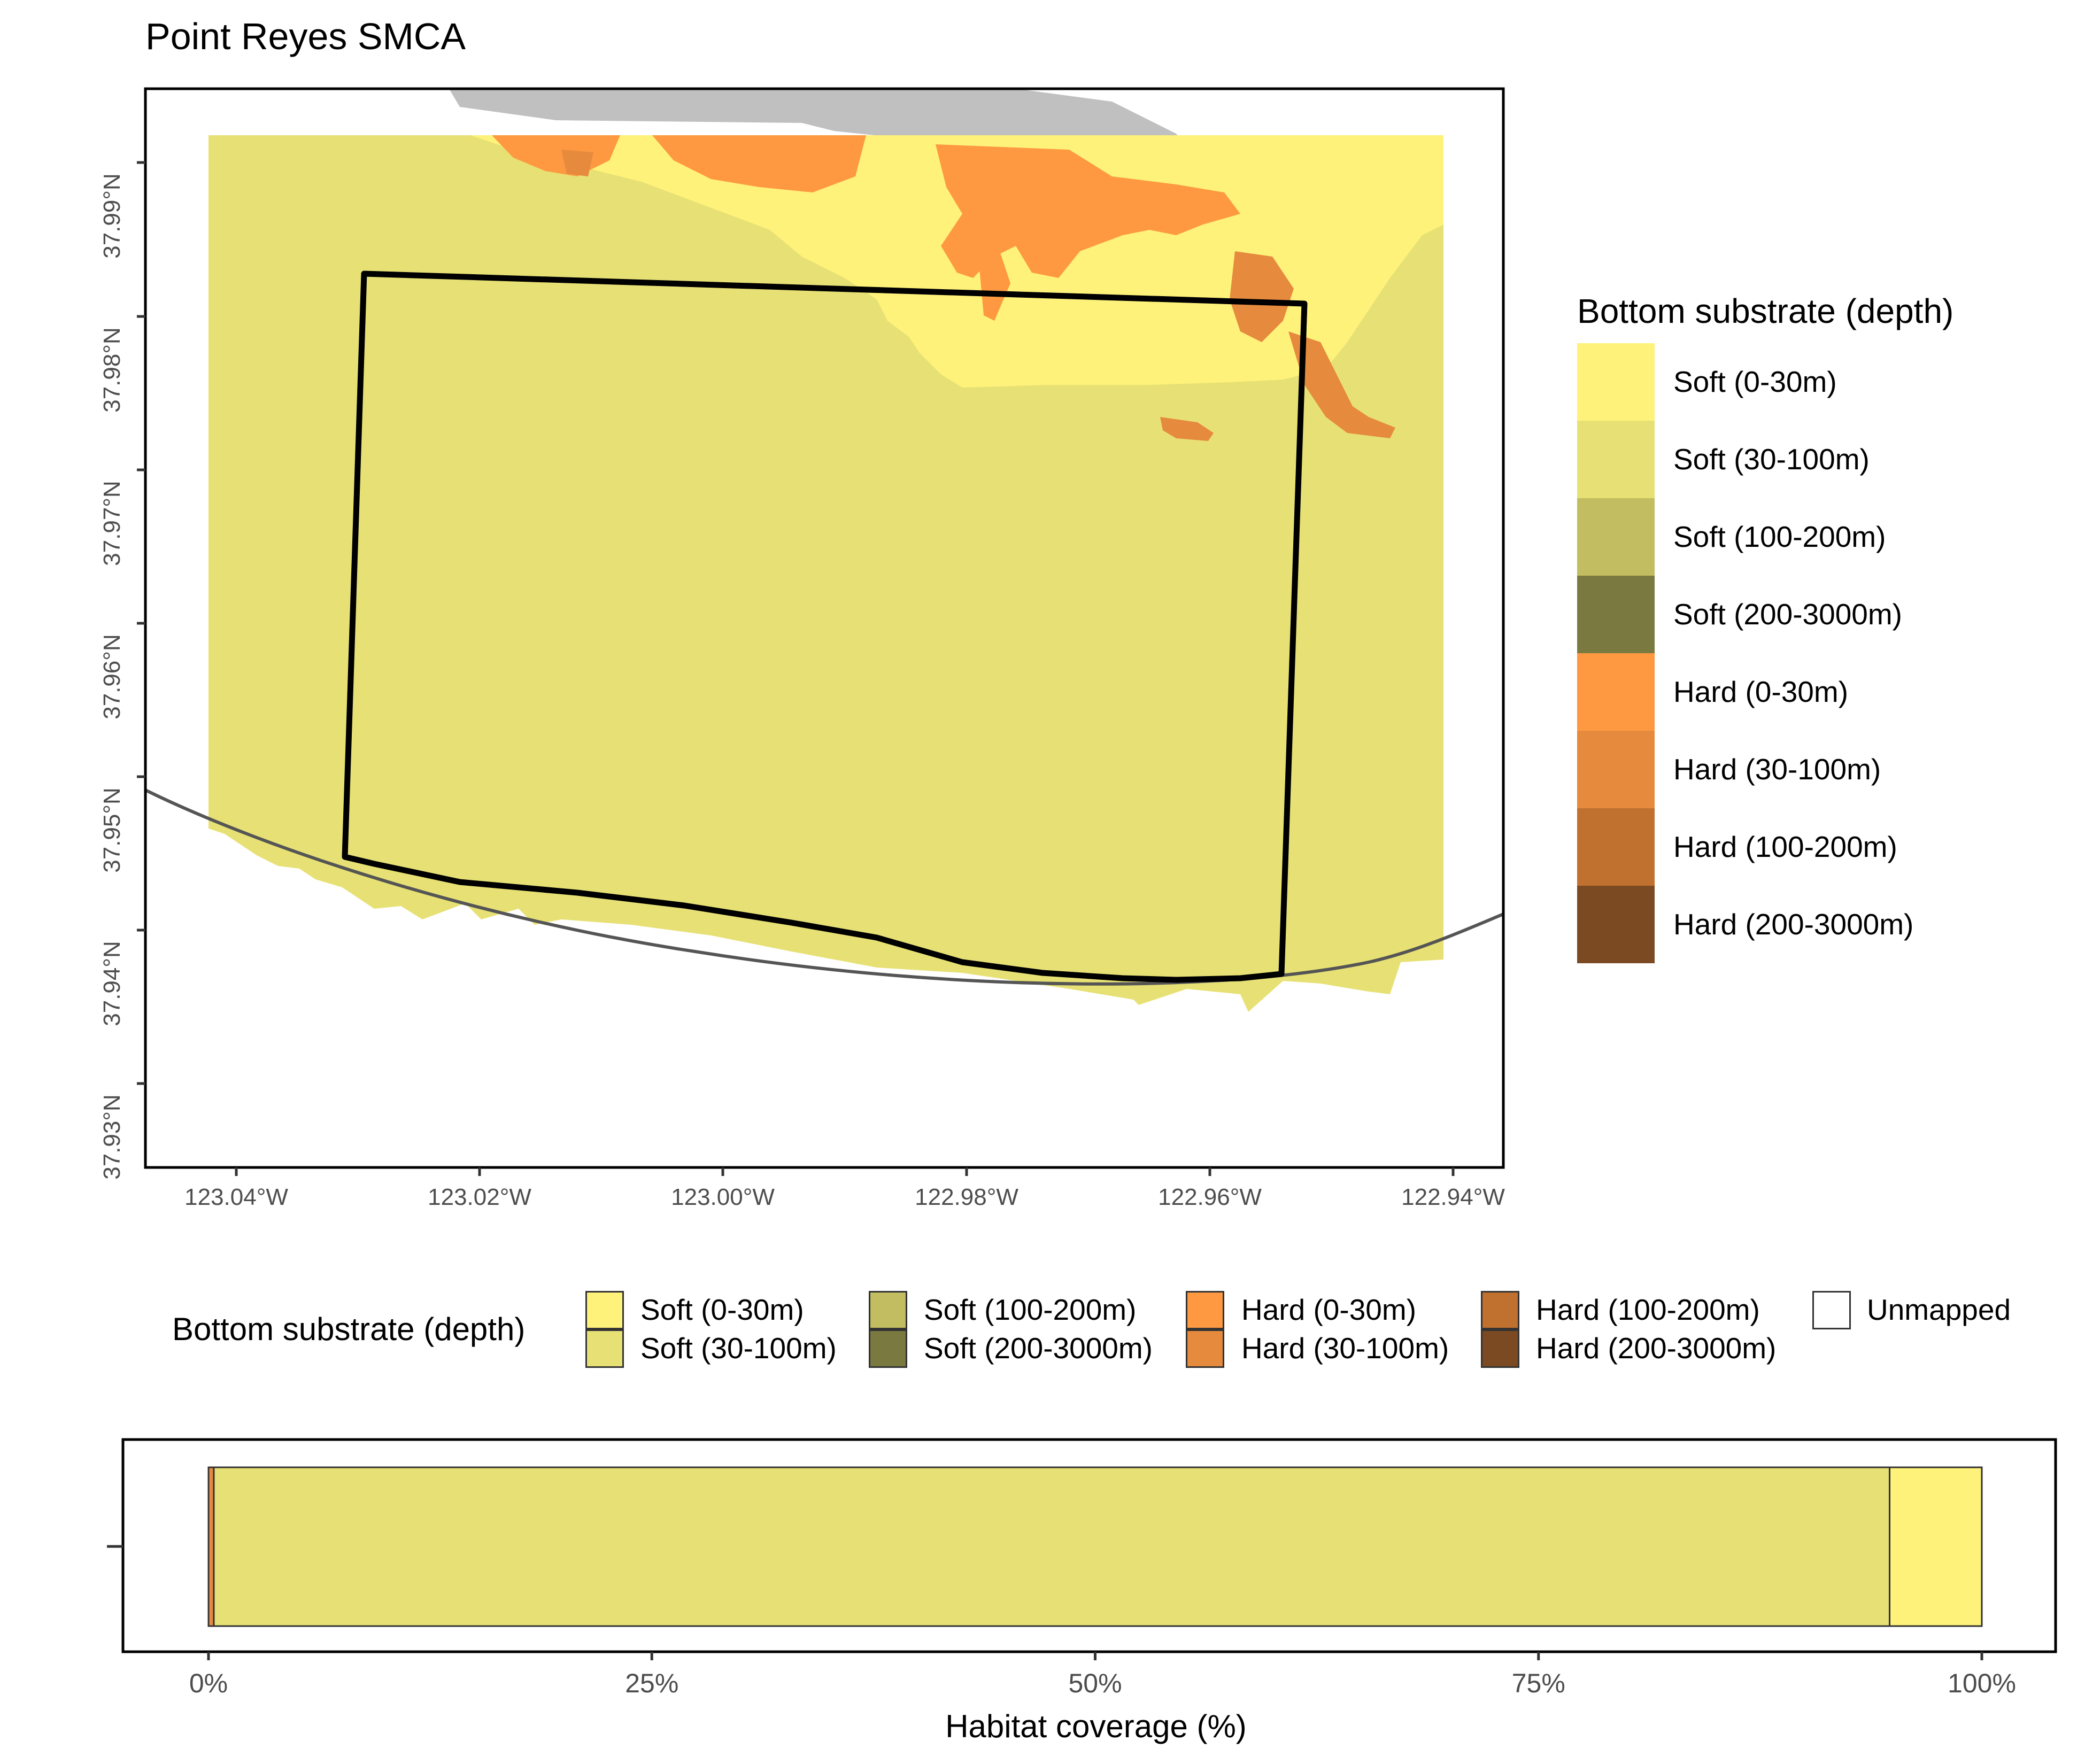 The width and height of the screenshot is (2085, 1764). What do you see at coordinates (349, 1329) in the screenshot?
I see `bottom-legend-title: Bottom substrate (depth)` at bounding box center [349, 1329].